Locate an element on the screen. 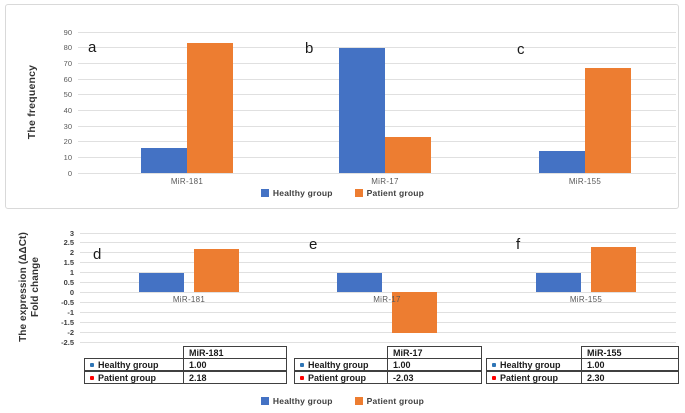 The width and height of the screenshot is (685, 413). panel-letter-b: b is located at coordinates (309, 48).